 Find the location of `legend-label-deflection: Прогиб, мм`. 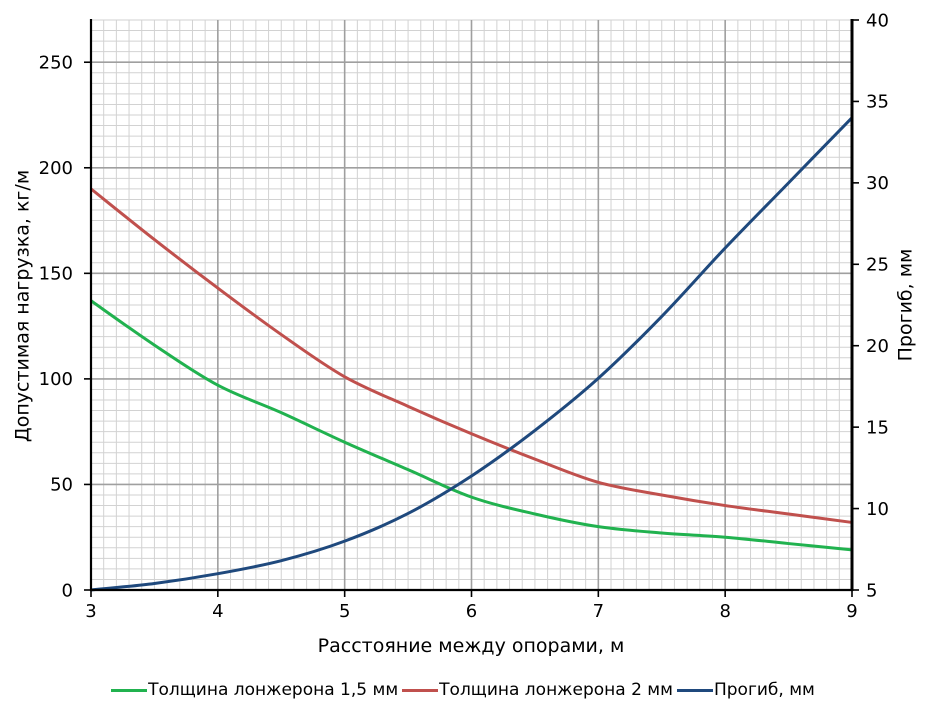

legend-label-deflection: Прогиб, мм is located at coordinates (764, 690).